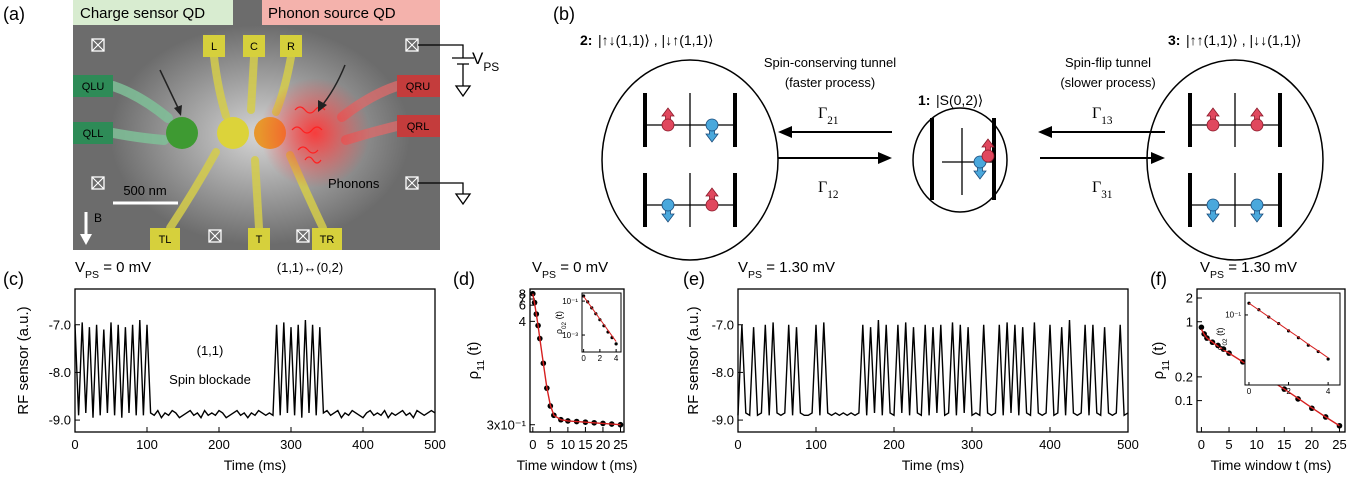  What do you see at coordinates (332, 13) in the screenshot?
I see `label: Phonon source QD` at bounding box center [332, 13].